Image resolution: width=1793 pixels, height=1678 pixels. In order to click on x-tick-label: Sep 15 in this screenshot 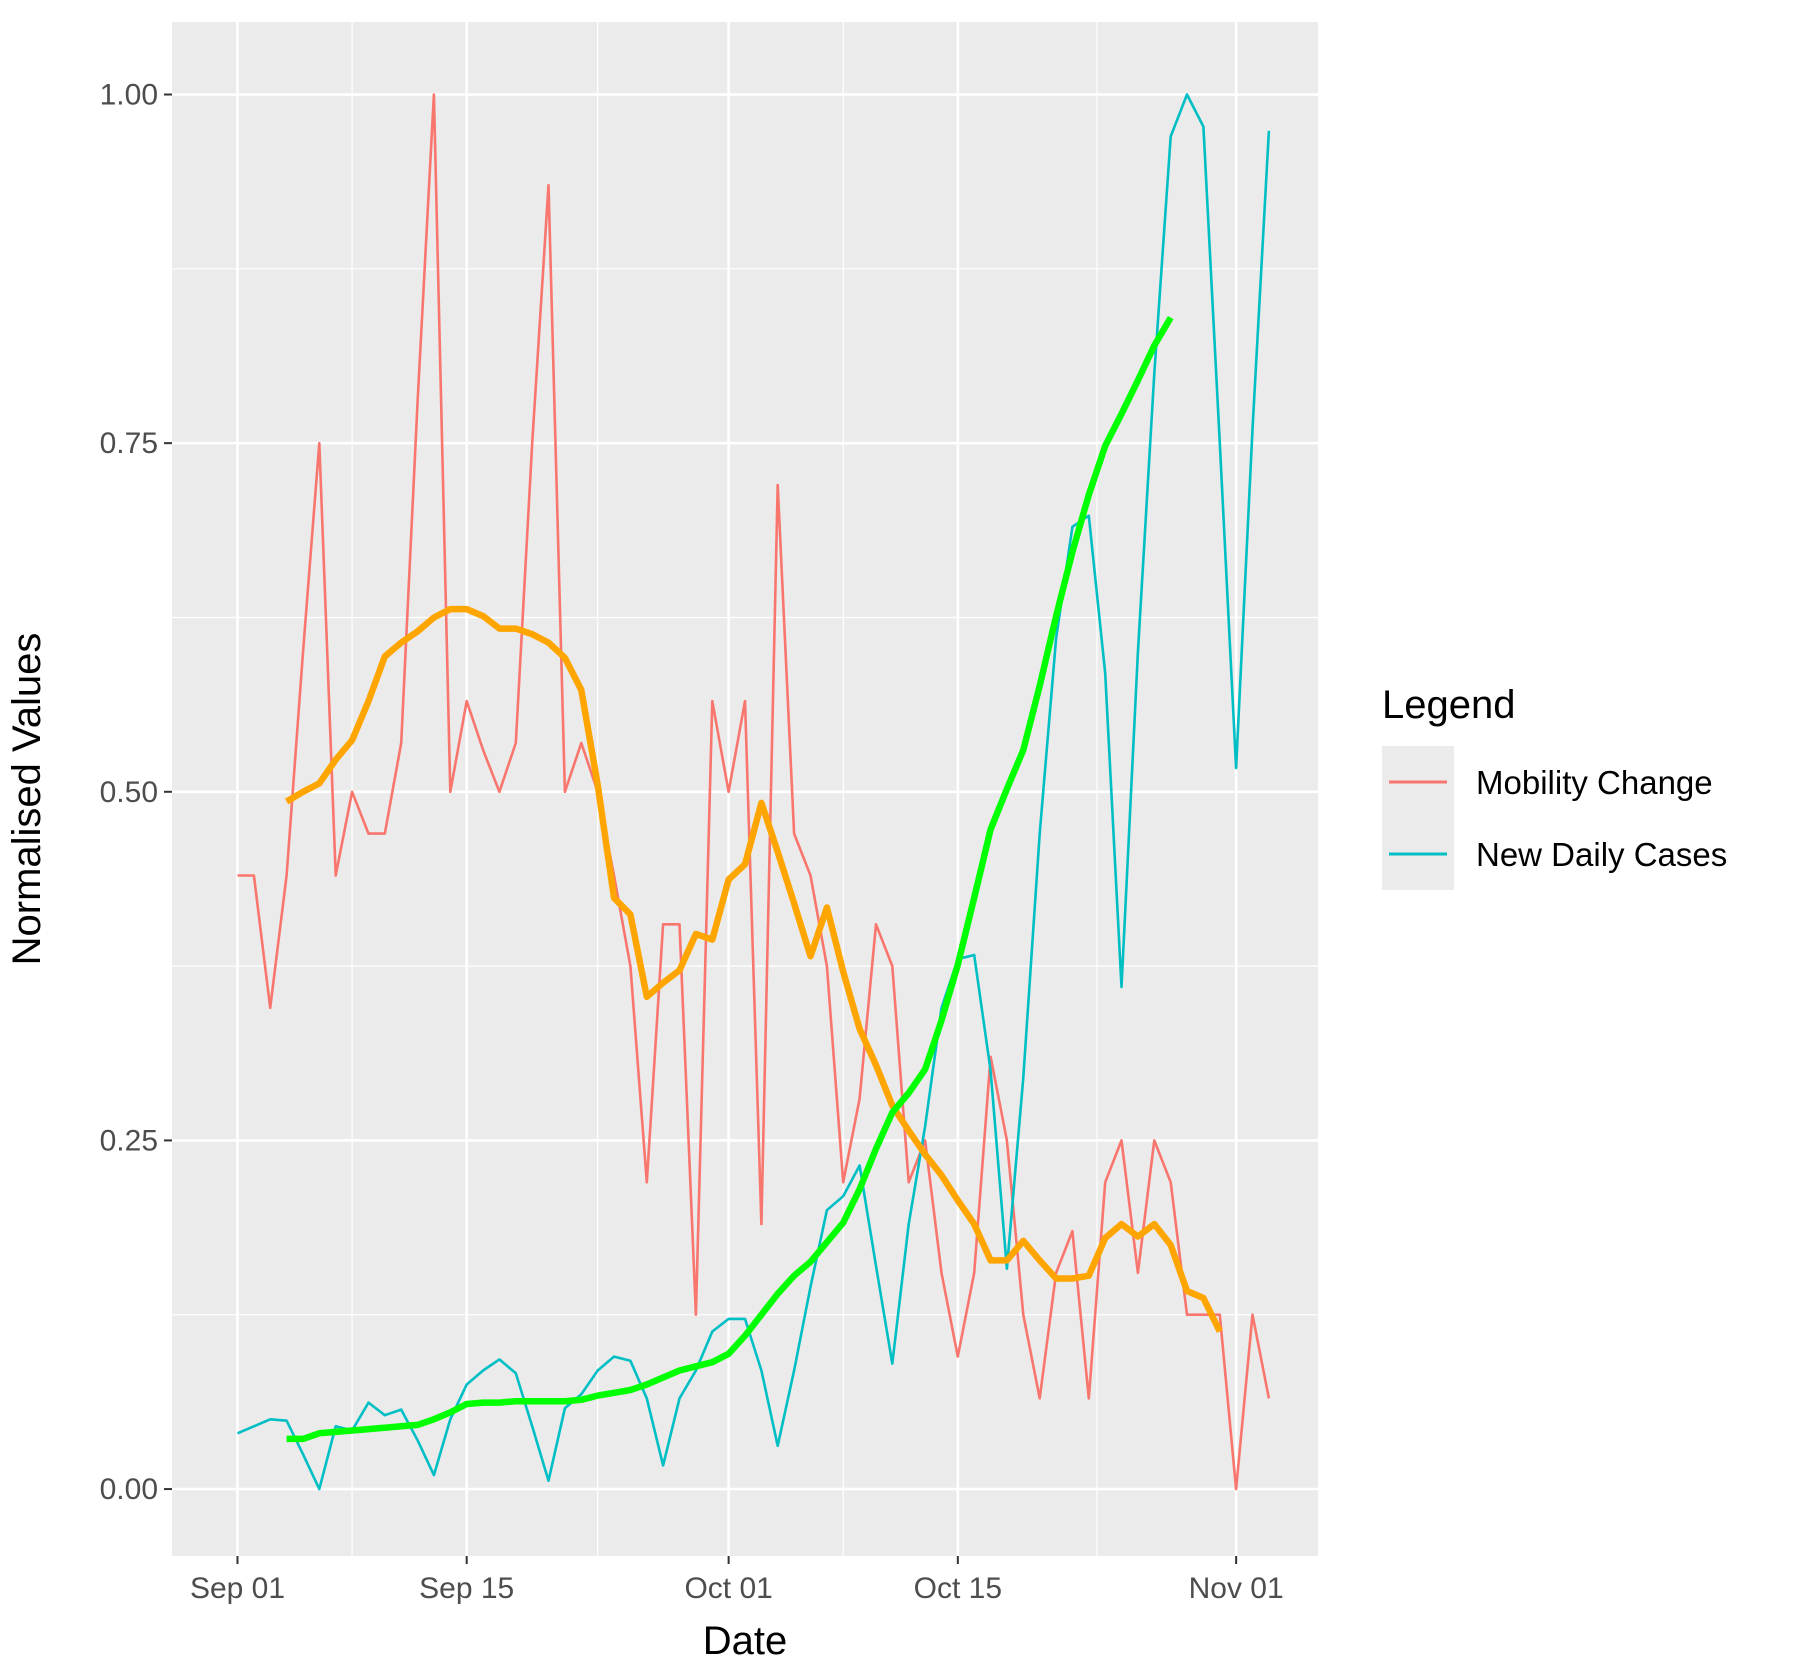, I will do `click(466, 1588)`.